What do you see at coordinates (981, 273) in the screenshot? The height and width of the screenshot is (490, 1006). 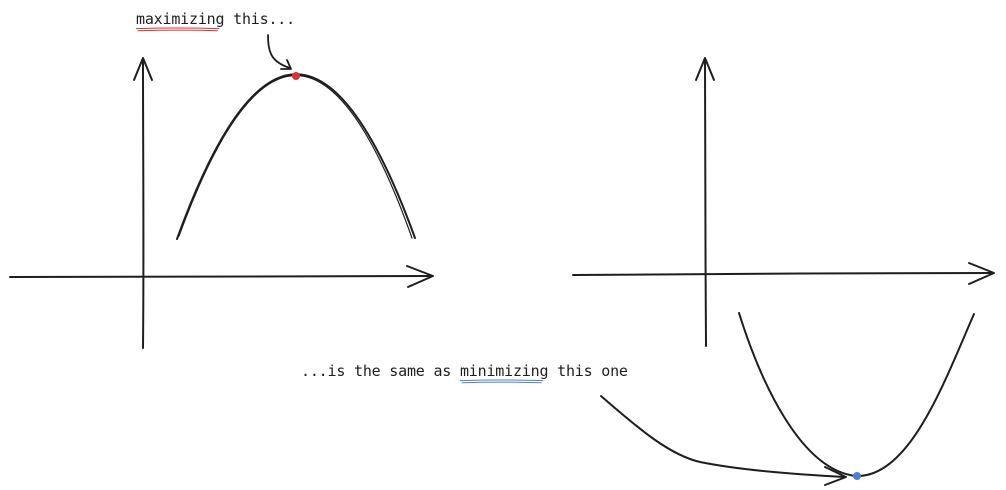 I see `right-x-axis-arrowhead` at bounding box center [981, 273].